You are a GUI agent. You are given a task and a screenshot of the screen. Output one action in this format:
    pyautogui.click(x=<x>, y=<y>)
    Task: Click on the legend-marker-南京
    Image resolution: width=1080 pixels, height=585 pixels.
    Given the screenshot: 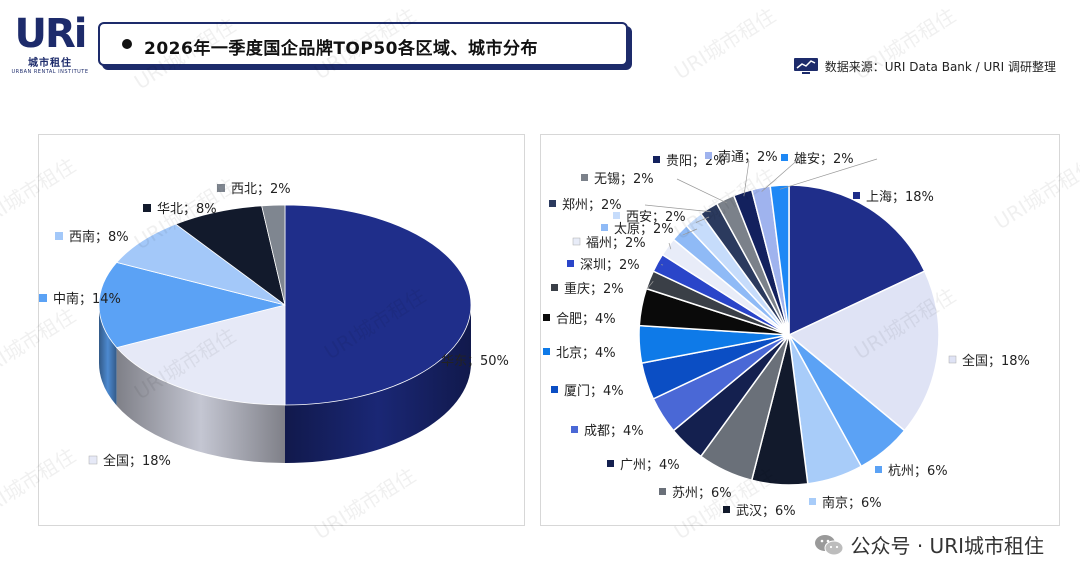 What is the action you would take?
    pyautogui.click(x=812, y=501)
    